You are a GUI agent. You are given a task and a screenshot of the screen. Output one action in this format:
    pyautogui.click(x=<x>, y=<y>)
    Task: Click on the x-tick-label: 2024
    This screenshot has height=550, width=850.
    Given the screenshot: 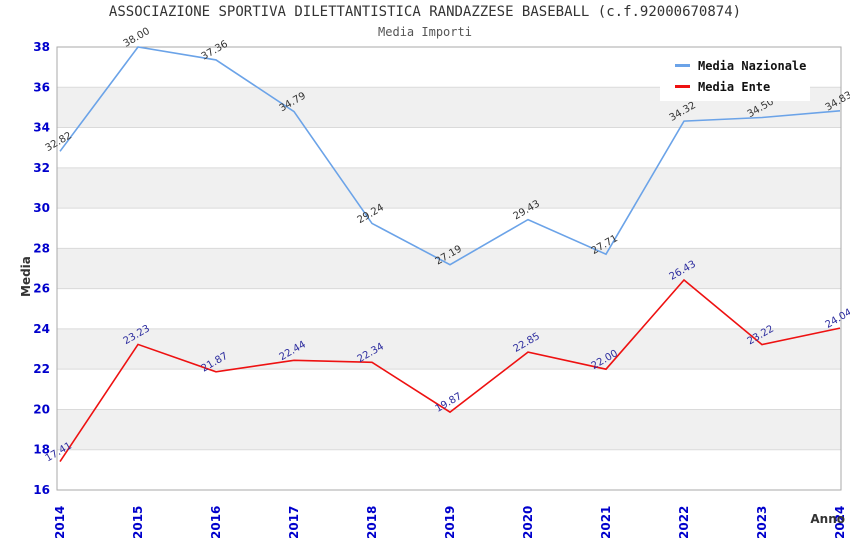 What is the action you would take?
    pyautogui.click(x=840, y=522)
    